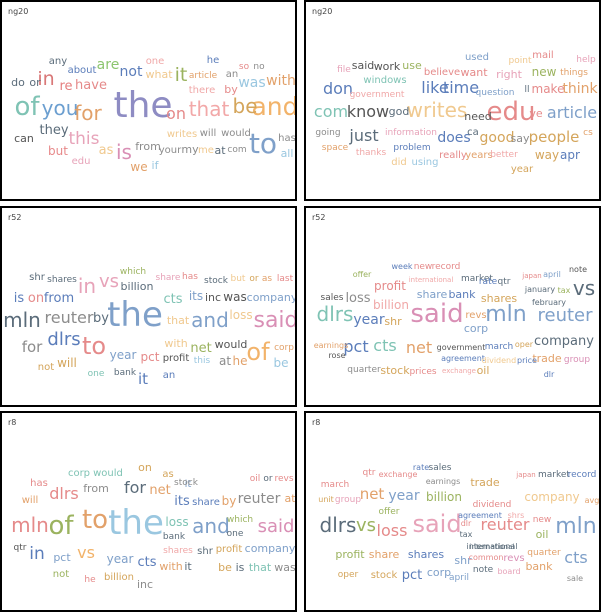 The width and height of the screenshot is (603, 616). What do you see at coordinates (142, 105) in the screenshot?
I see `word-the: the` at bounding box center [142, 105].